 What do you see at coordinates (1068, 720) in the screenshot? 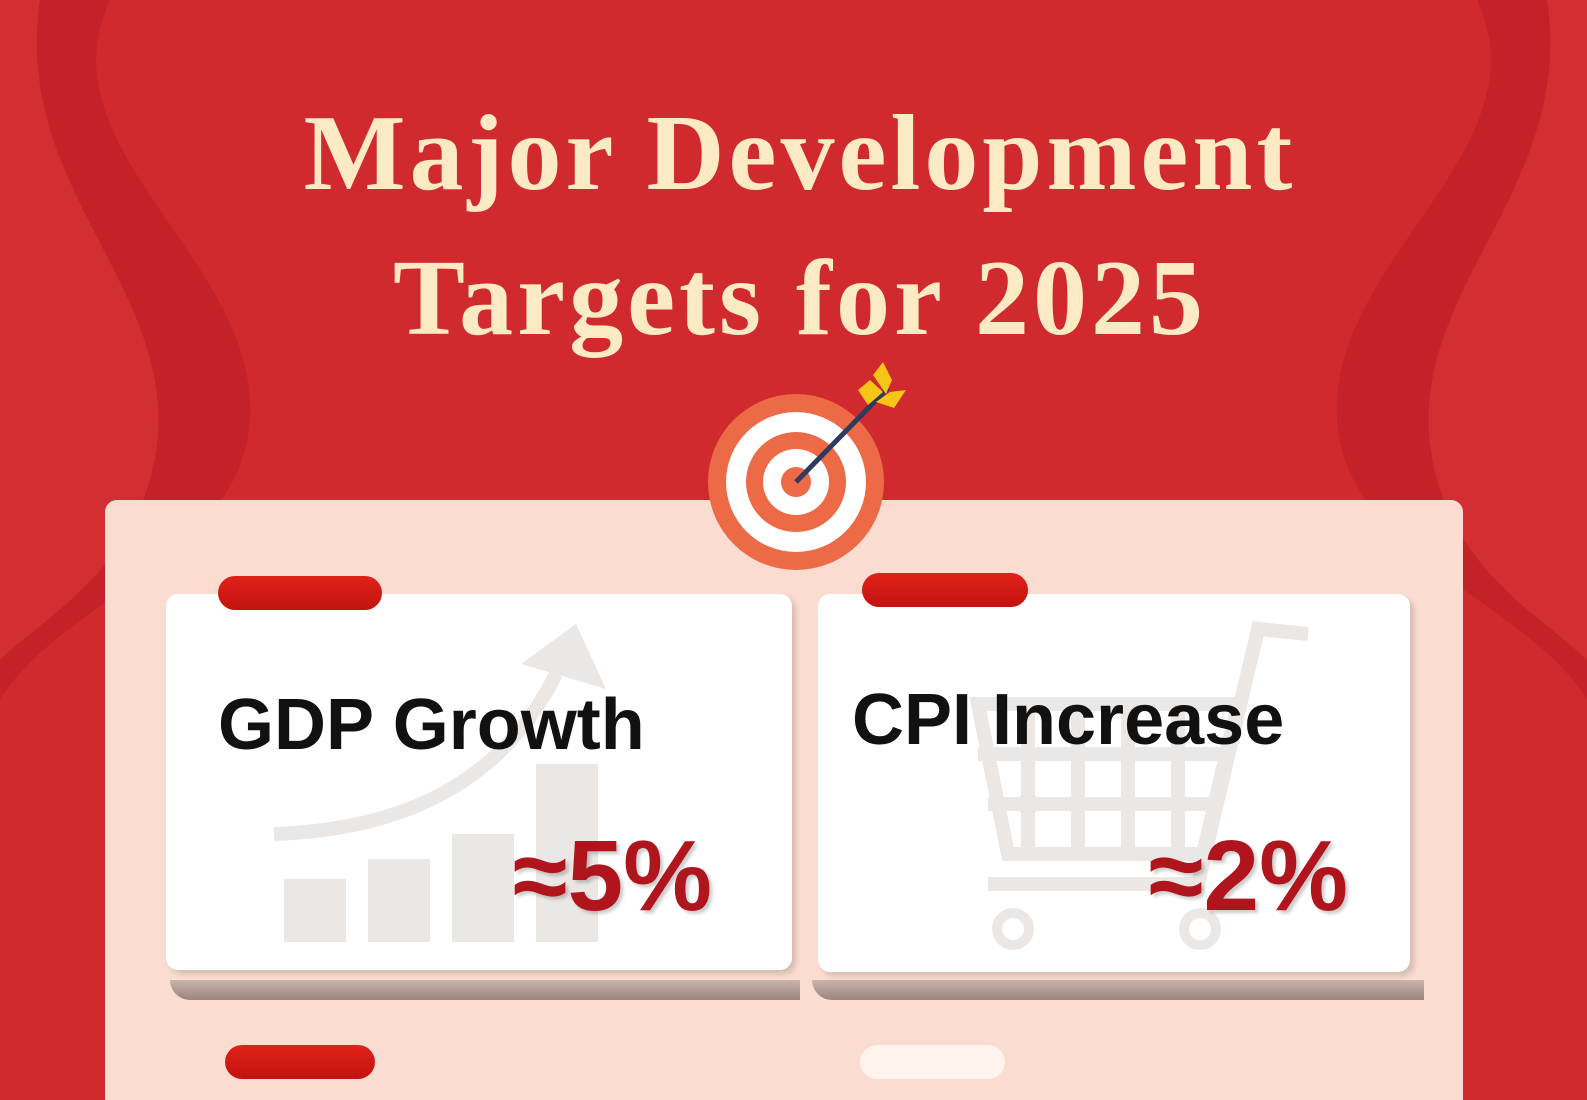
I see `card-label: CPI Increase` at bounding box center [1068, 720].